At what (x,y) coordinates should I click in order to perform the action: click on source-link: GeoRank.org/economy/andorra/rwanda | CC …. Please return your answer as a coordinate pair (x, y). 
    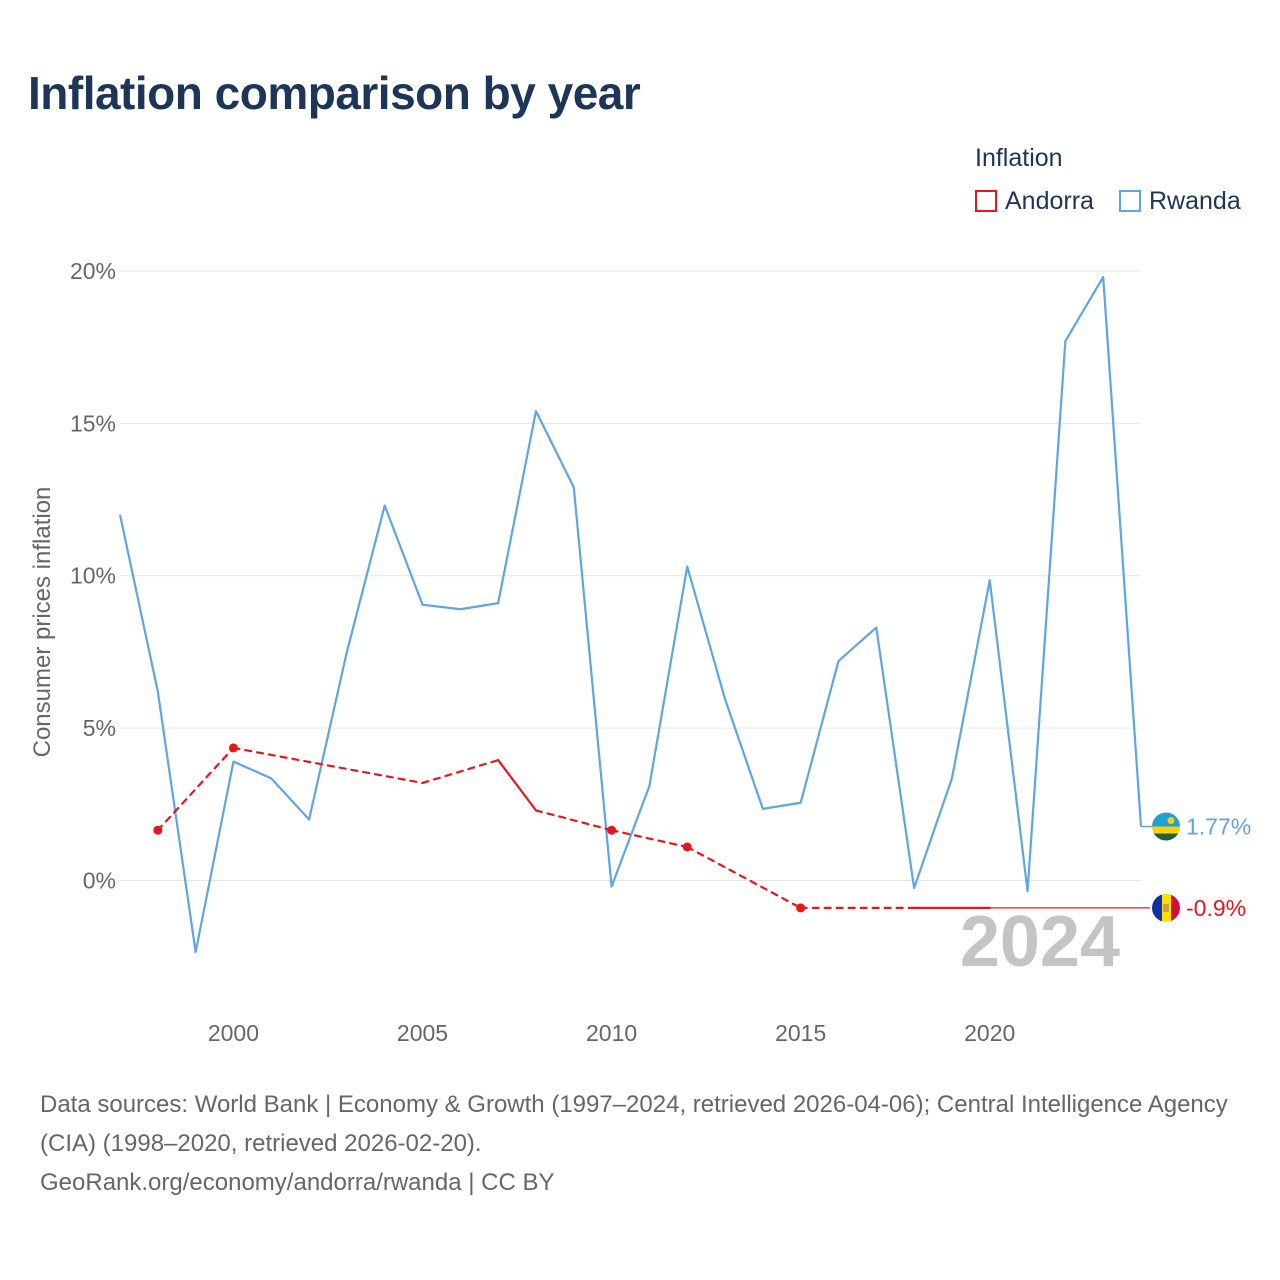
    Looking at the image, I should click on (297, 1182).